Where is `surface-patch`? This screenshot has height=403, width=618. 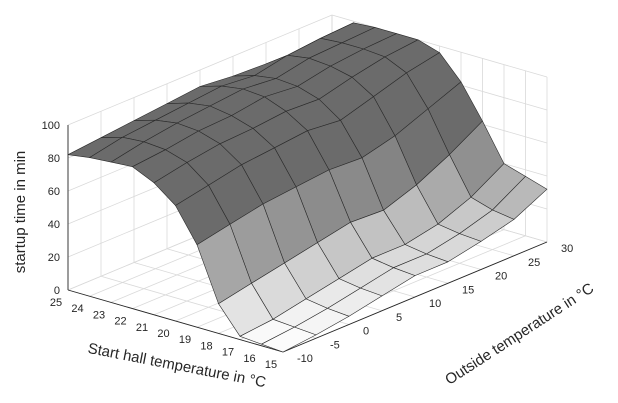 surface-patch is located at coordinates (289, 339).